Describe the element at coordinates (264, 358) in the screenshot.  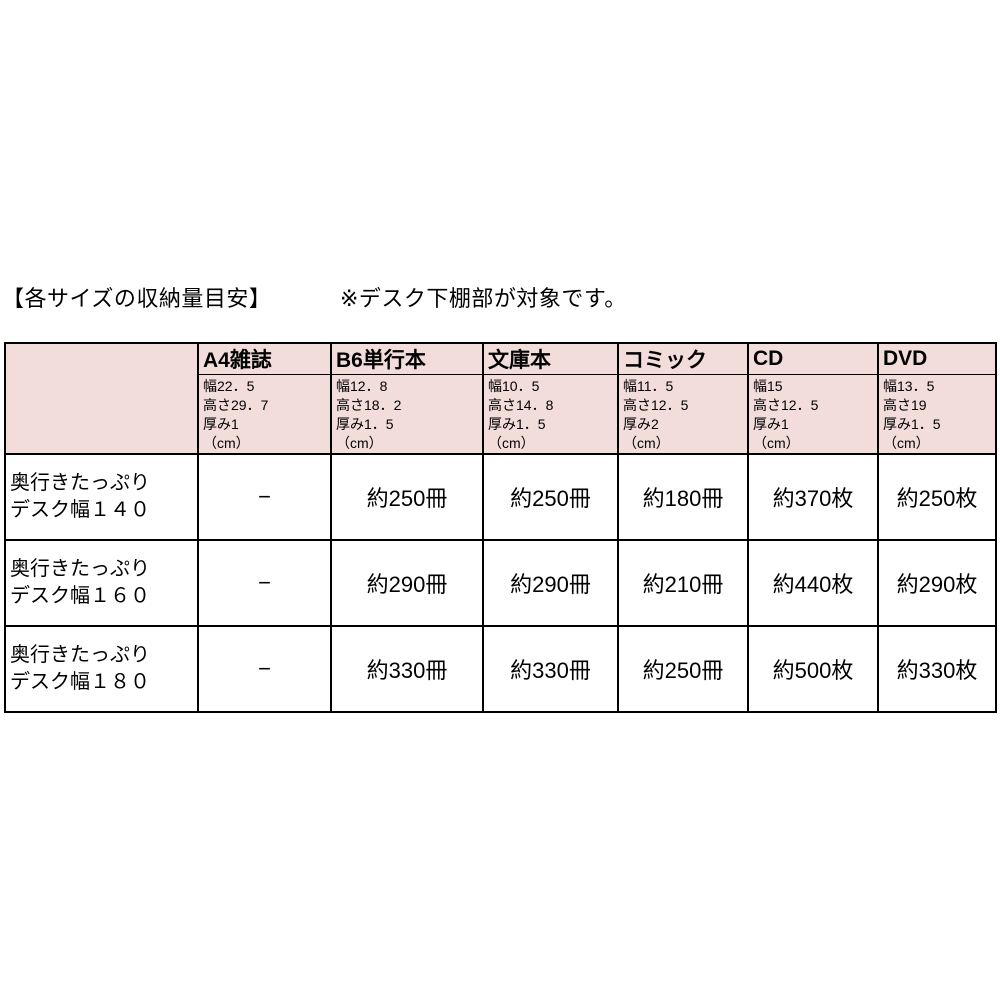
I see `col-header-a4-magazine: A4雑誌` at that location.